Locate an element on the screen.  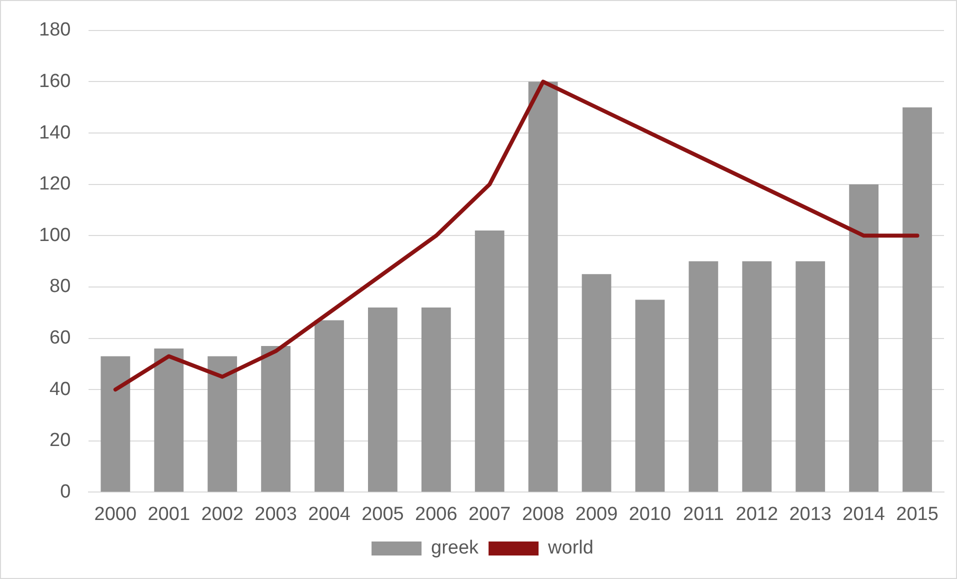
x-tick-label: 2009 is located at coordinates (596, 514).